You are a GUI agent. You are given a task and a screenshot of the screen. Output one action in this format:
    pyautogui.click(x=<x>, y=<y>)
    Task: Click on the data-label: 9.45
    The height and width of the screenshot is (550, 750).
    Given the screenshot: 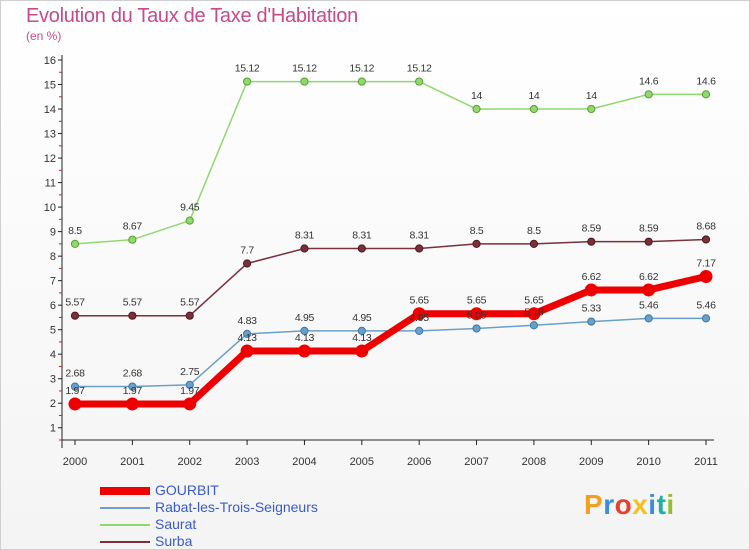 What is the action you would take?
    pyautogui.click(x=190, y=208)
    